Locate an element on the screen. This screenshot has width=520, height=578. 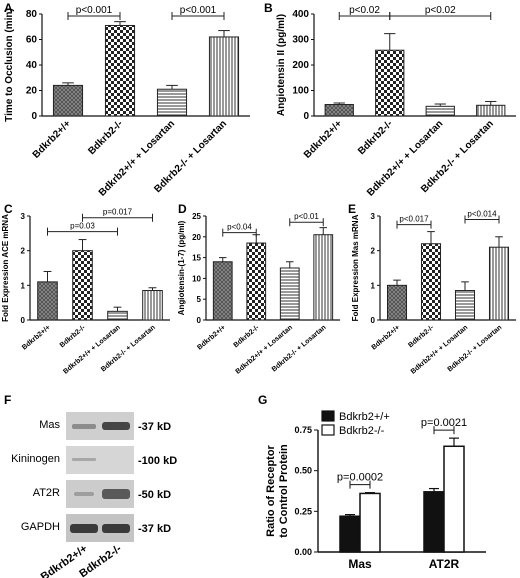
y-tick-label: 0.75 is located at coordinates (303, 430).